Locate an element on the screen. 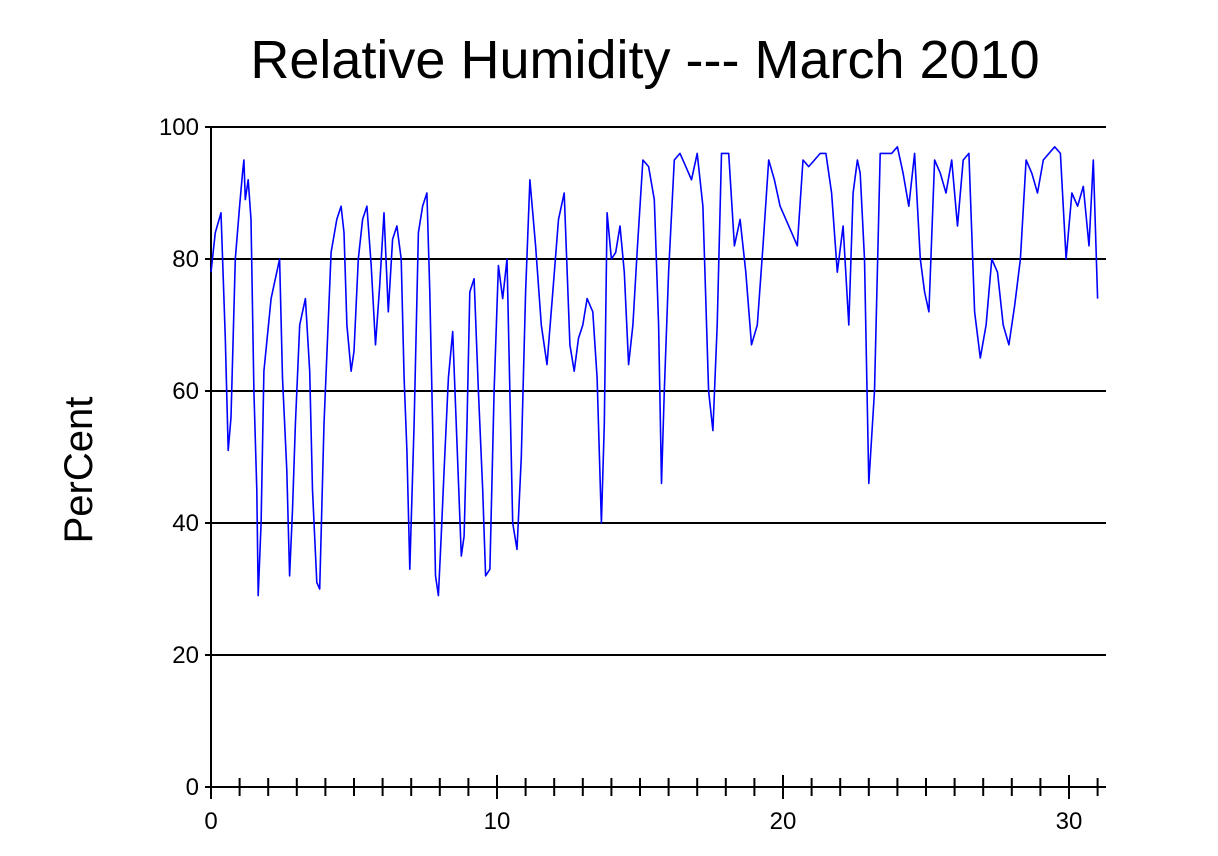 The image size is (1218, 856). x-tick-label-10: 10 is located at coordinates (497, 821).